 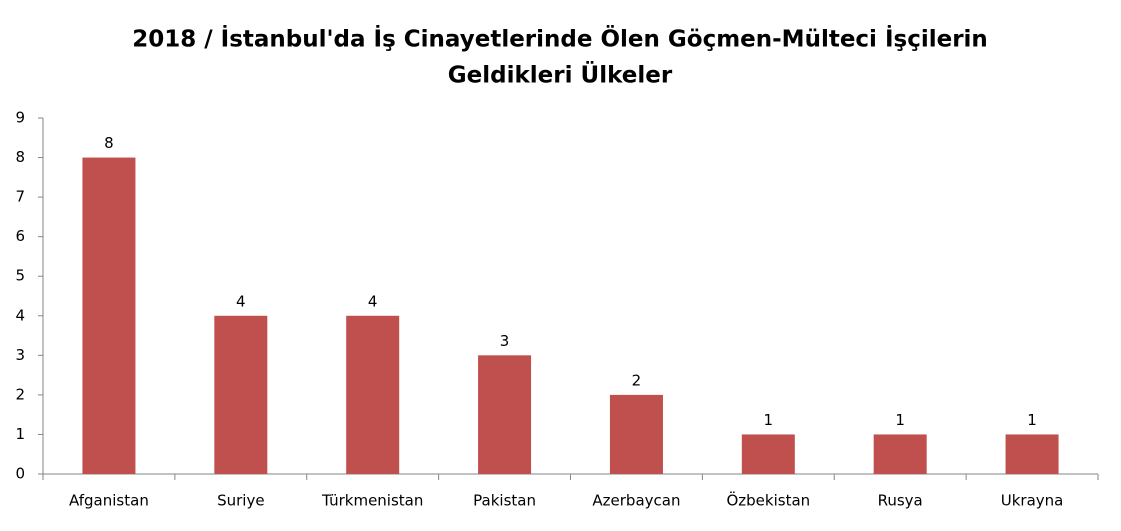 What do you see at coordinates (560, 75) in the screenshot?
I see `chart-title: Geldikleri Ülkeler` at bounding box center [560, 75].